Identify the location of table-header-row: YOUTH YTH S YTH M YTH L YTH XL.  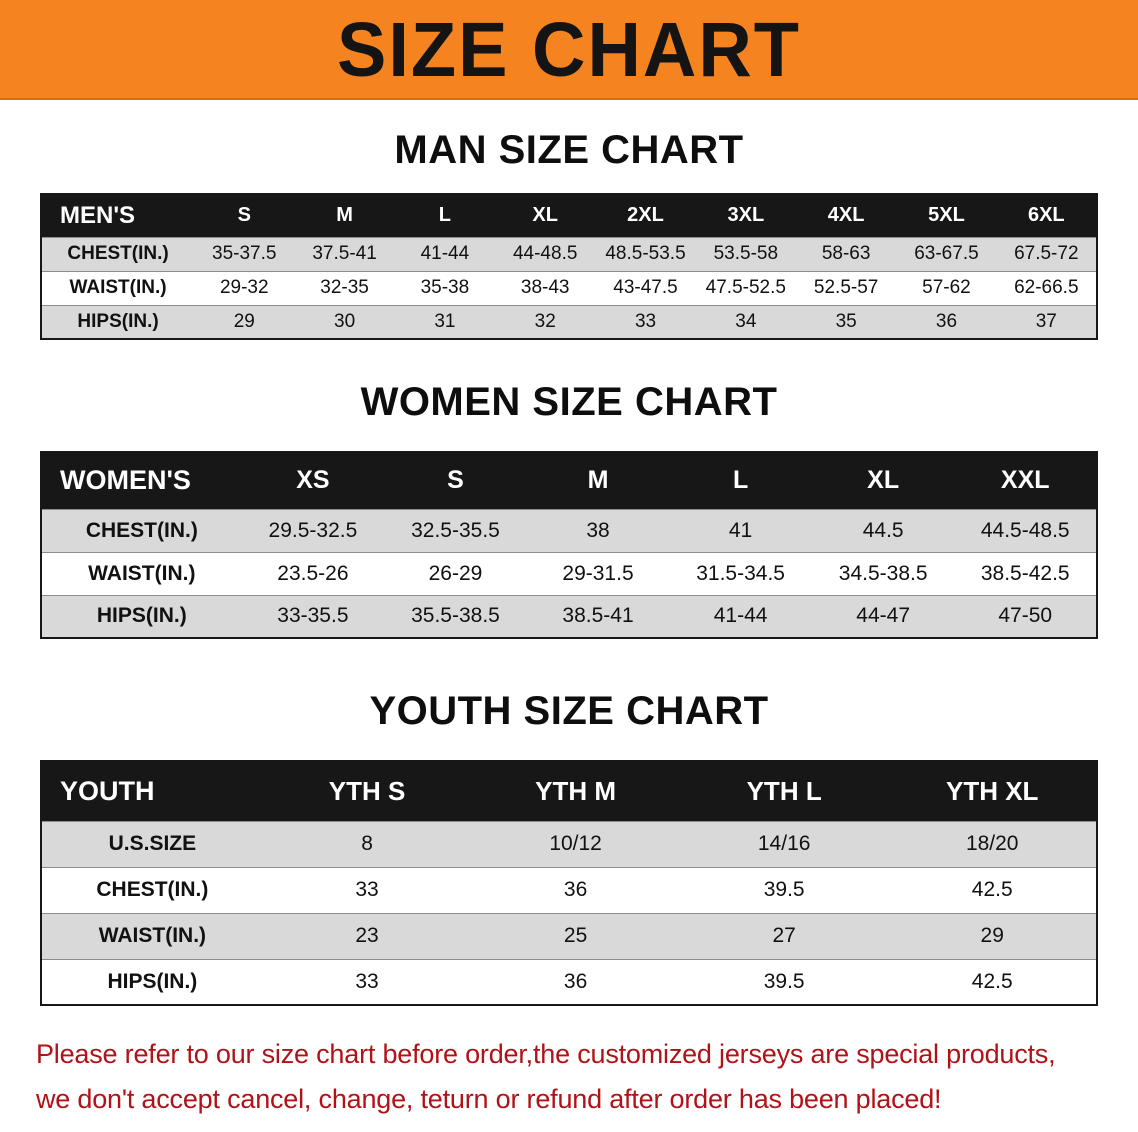
(569, 791).